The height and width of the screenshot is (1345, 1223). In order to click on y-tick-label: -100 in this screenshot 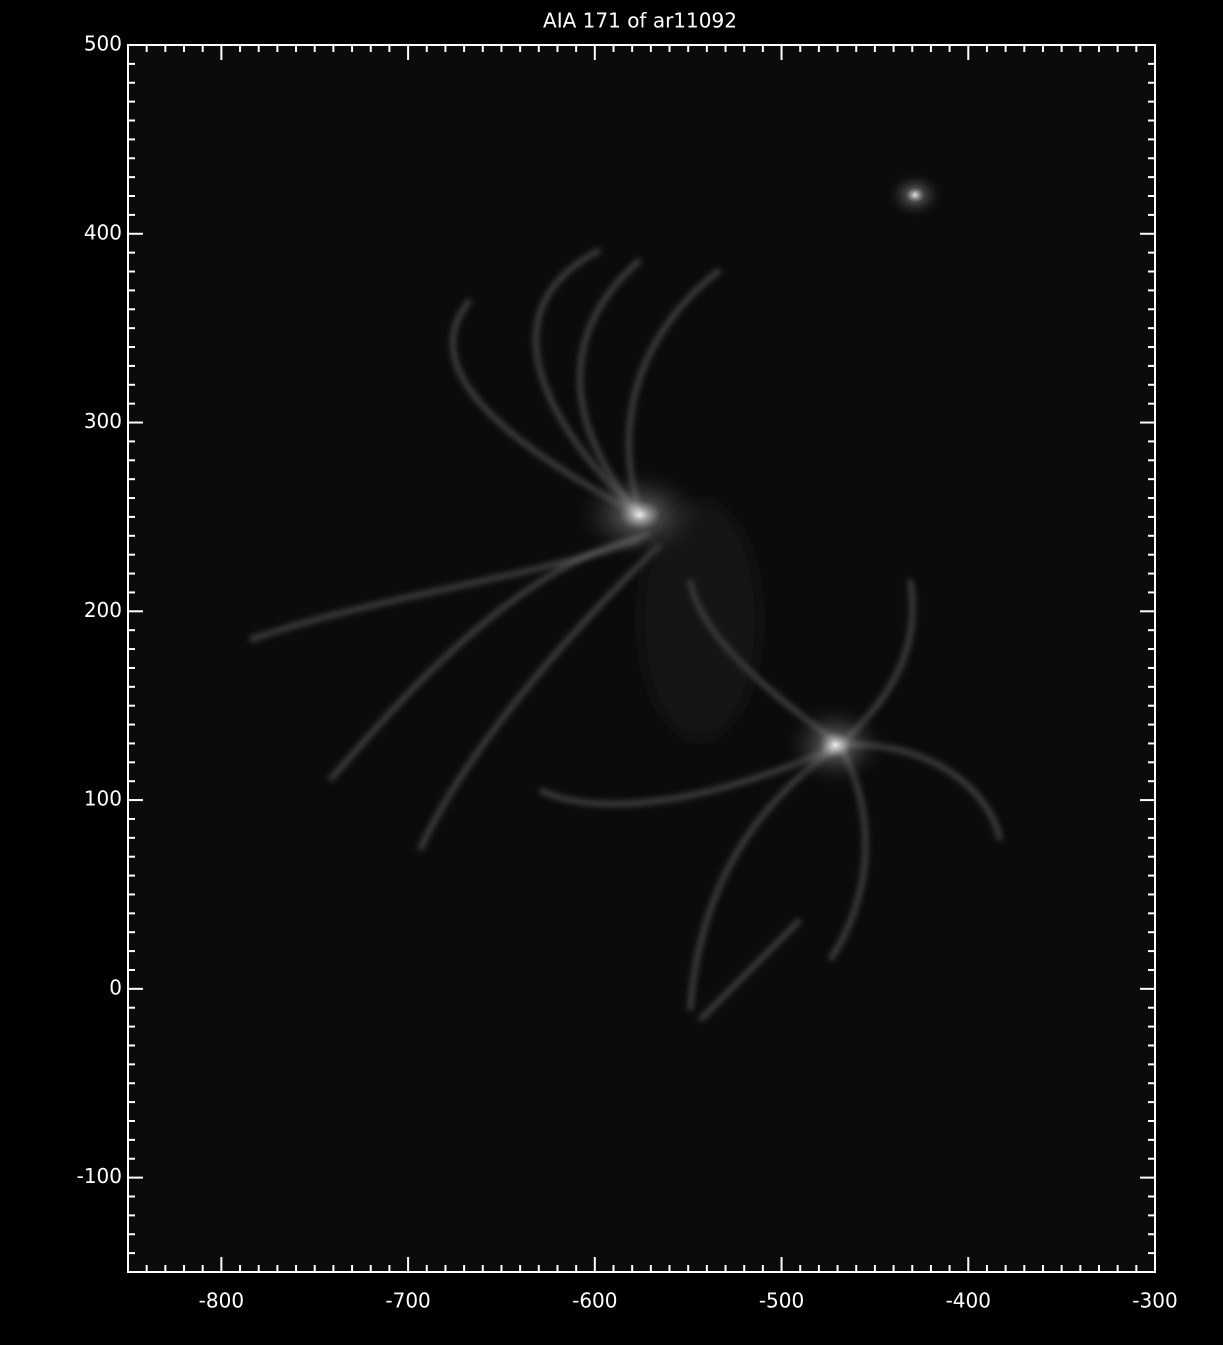, I will do `click(99, 1176)`.